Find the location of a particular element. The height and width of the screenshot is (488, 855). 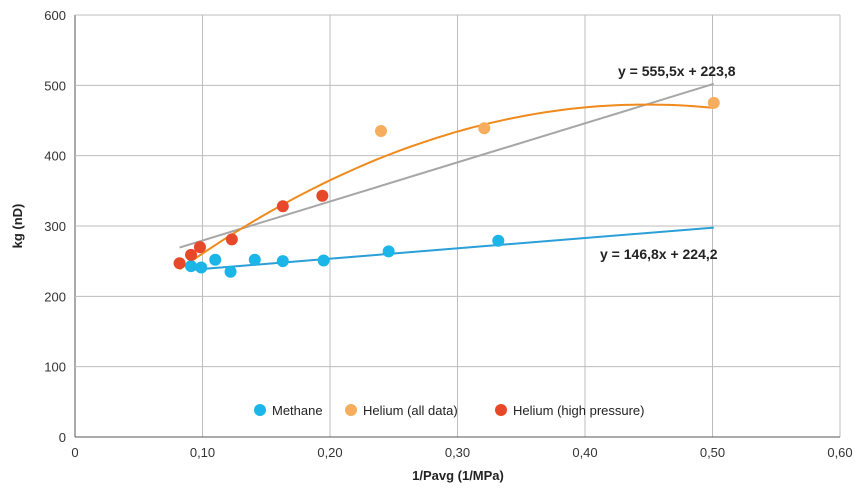

y-axis-title: kg (nD) is located at coordinates (17, 226).